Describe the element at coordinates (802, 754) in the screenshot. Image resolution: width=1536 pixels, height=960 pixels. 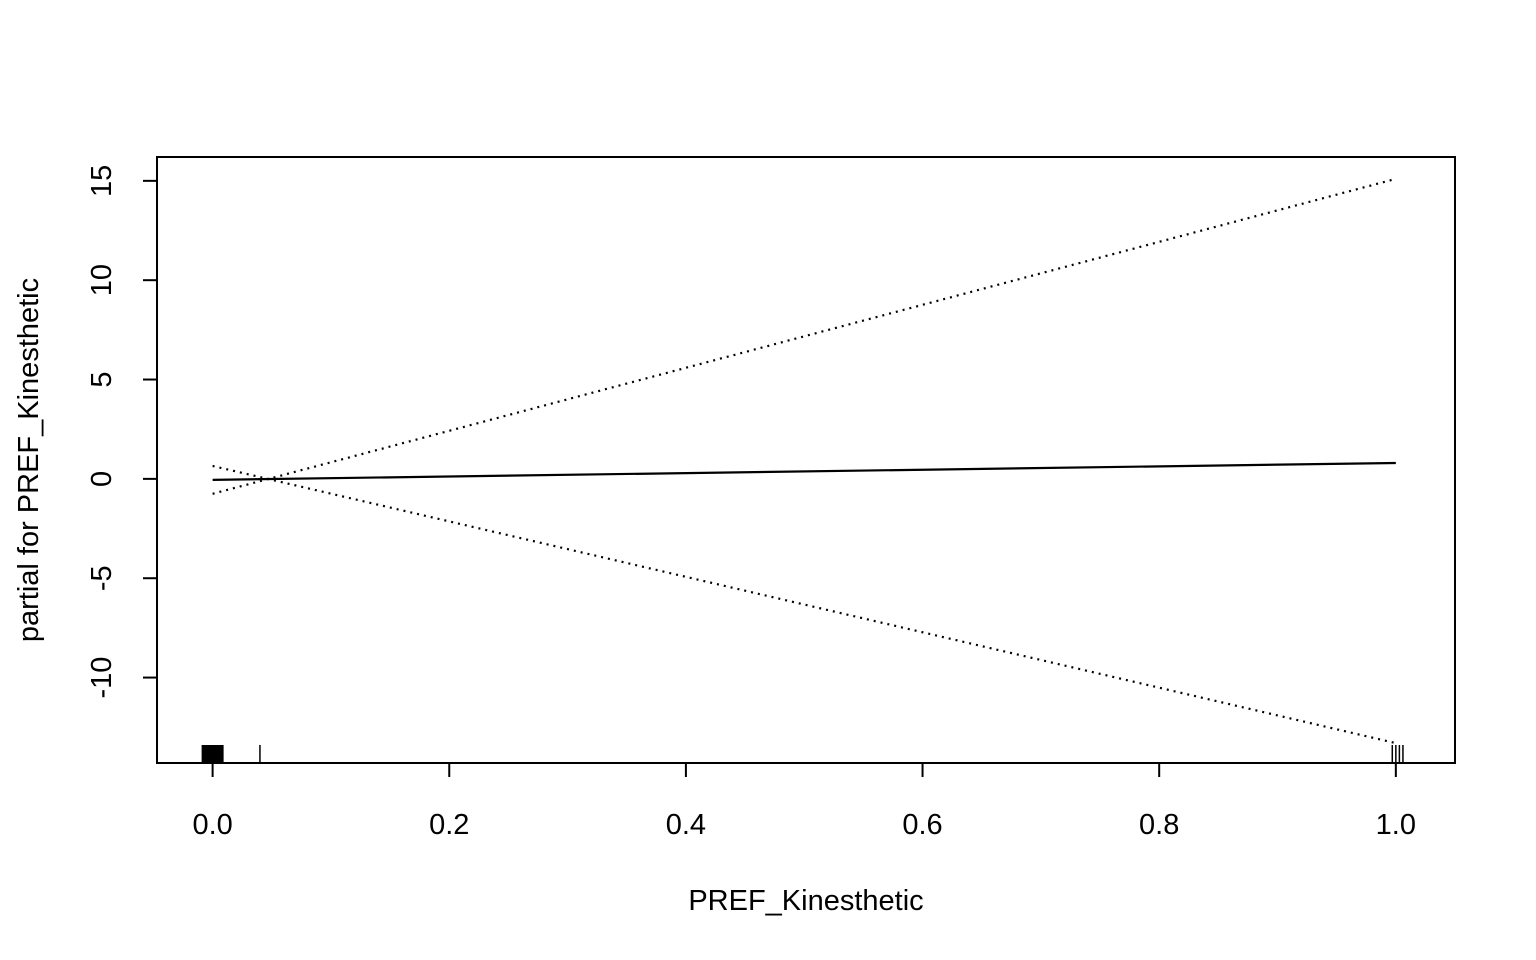
I see `rug-layer` at that location.